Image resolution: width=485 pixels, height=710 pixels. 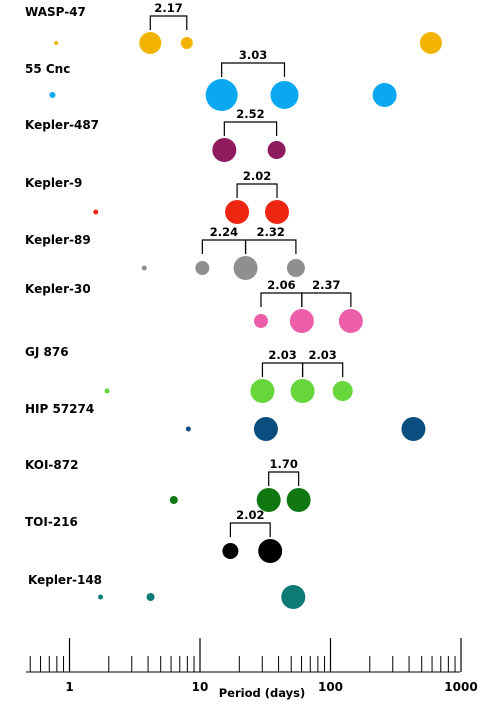 What do you see at coordinates (224, 232) in the screenshot?
I see `ratio-label: 2.24` at bounding box center [224, 232].